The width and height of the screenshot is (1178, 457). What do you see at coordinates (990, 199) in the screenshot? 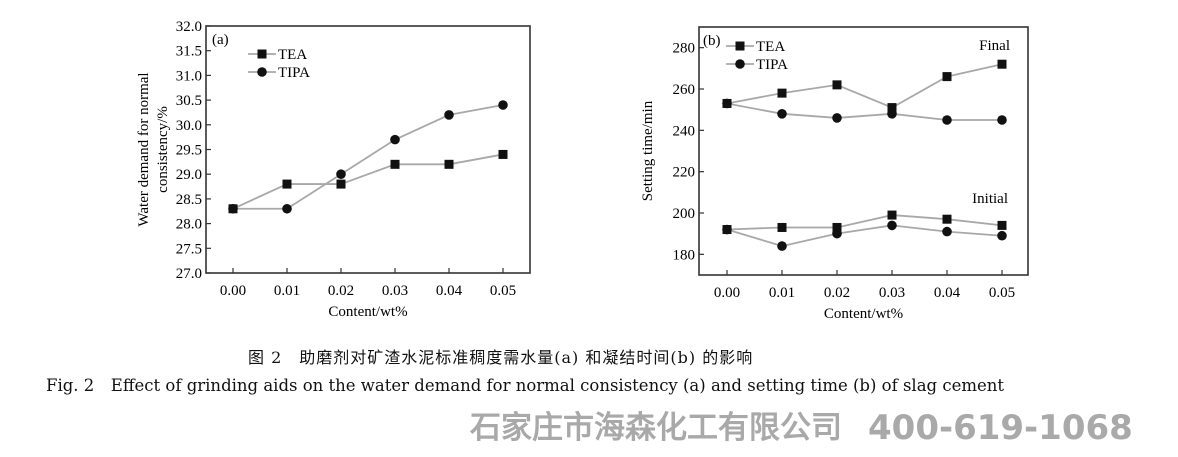
I see `annotation-label: Initial` at bounding box center [990, 199].